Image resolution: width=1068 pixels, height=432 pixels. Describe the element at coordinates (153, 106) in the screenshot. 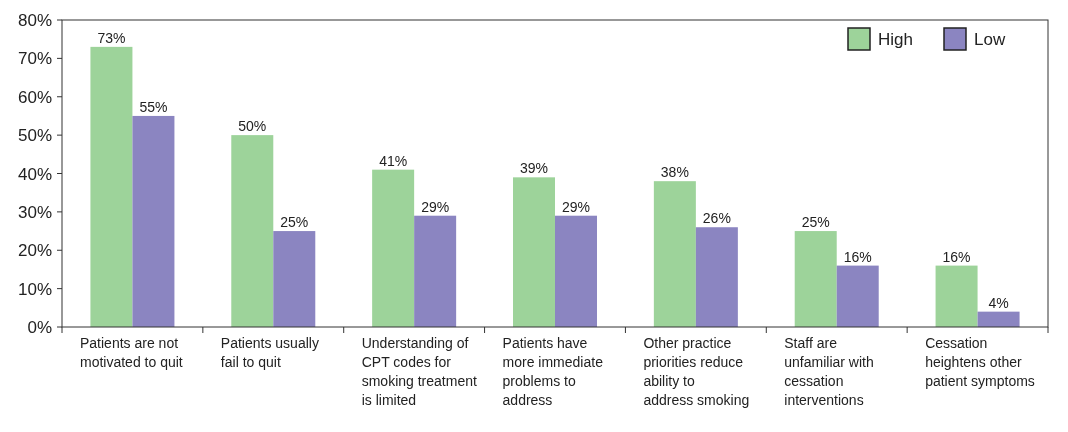

I see `data-label: 55%` at that location.